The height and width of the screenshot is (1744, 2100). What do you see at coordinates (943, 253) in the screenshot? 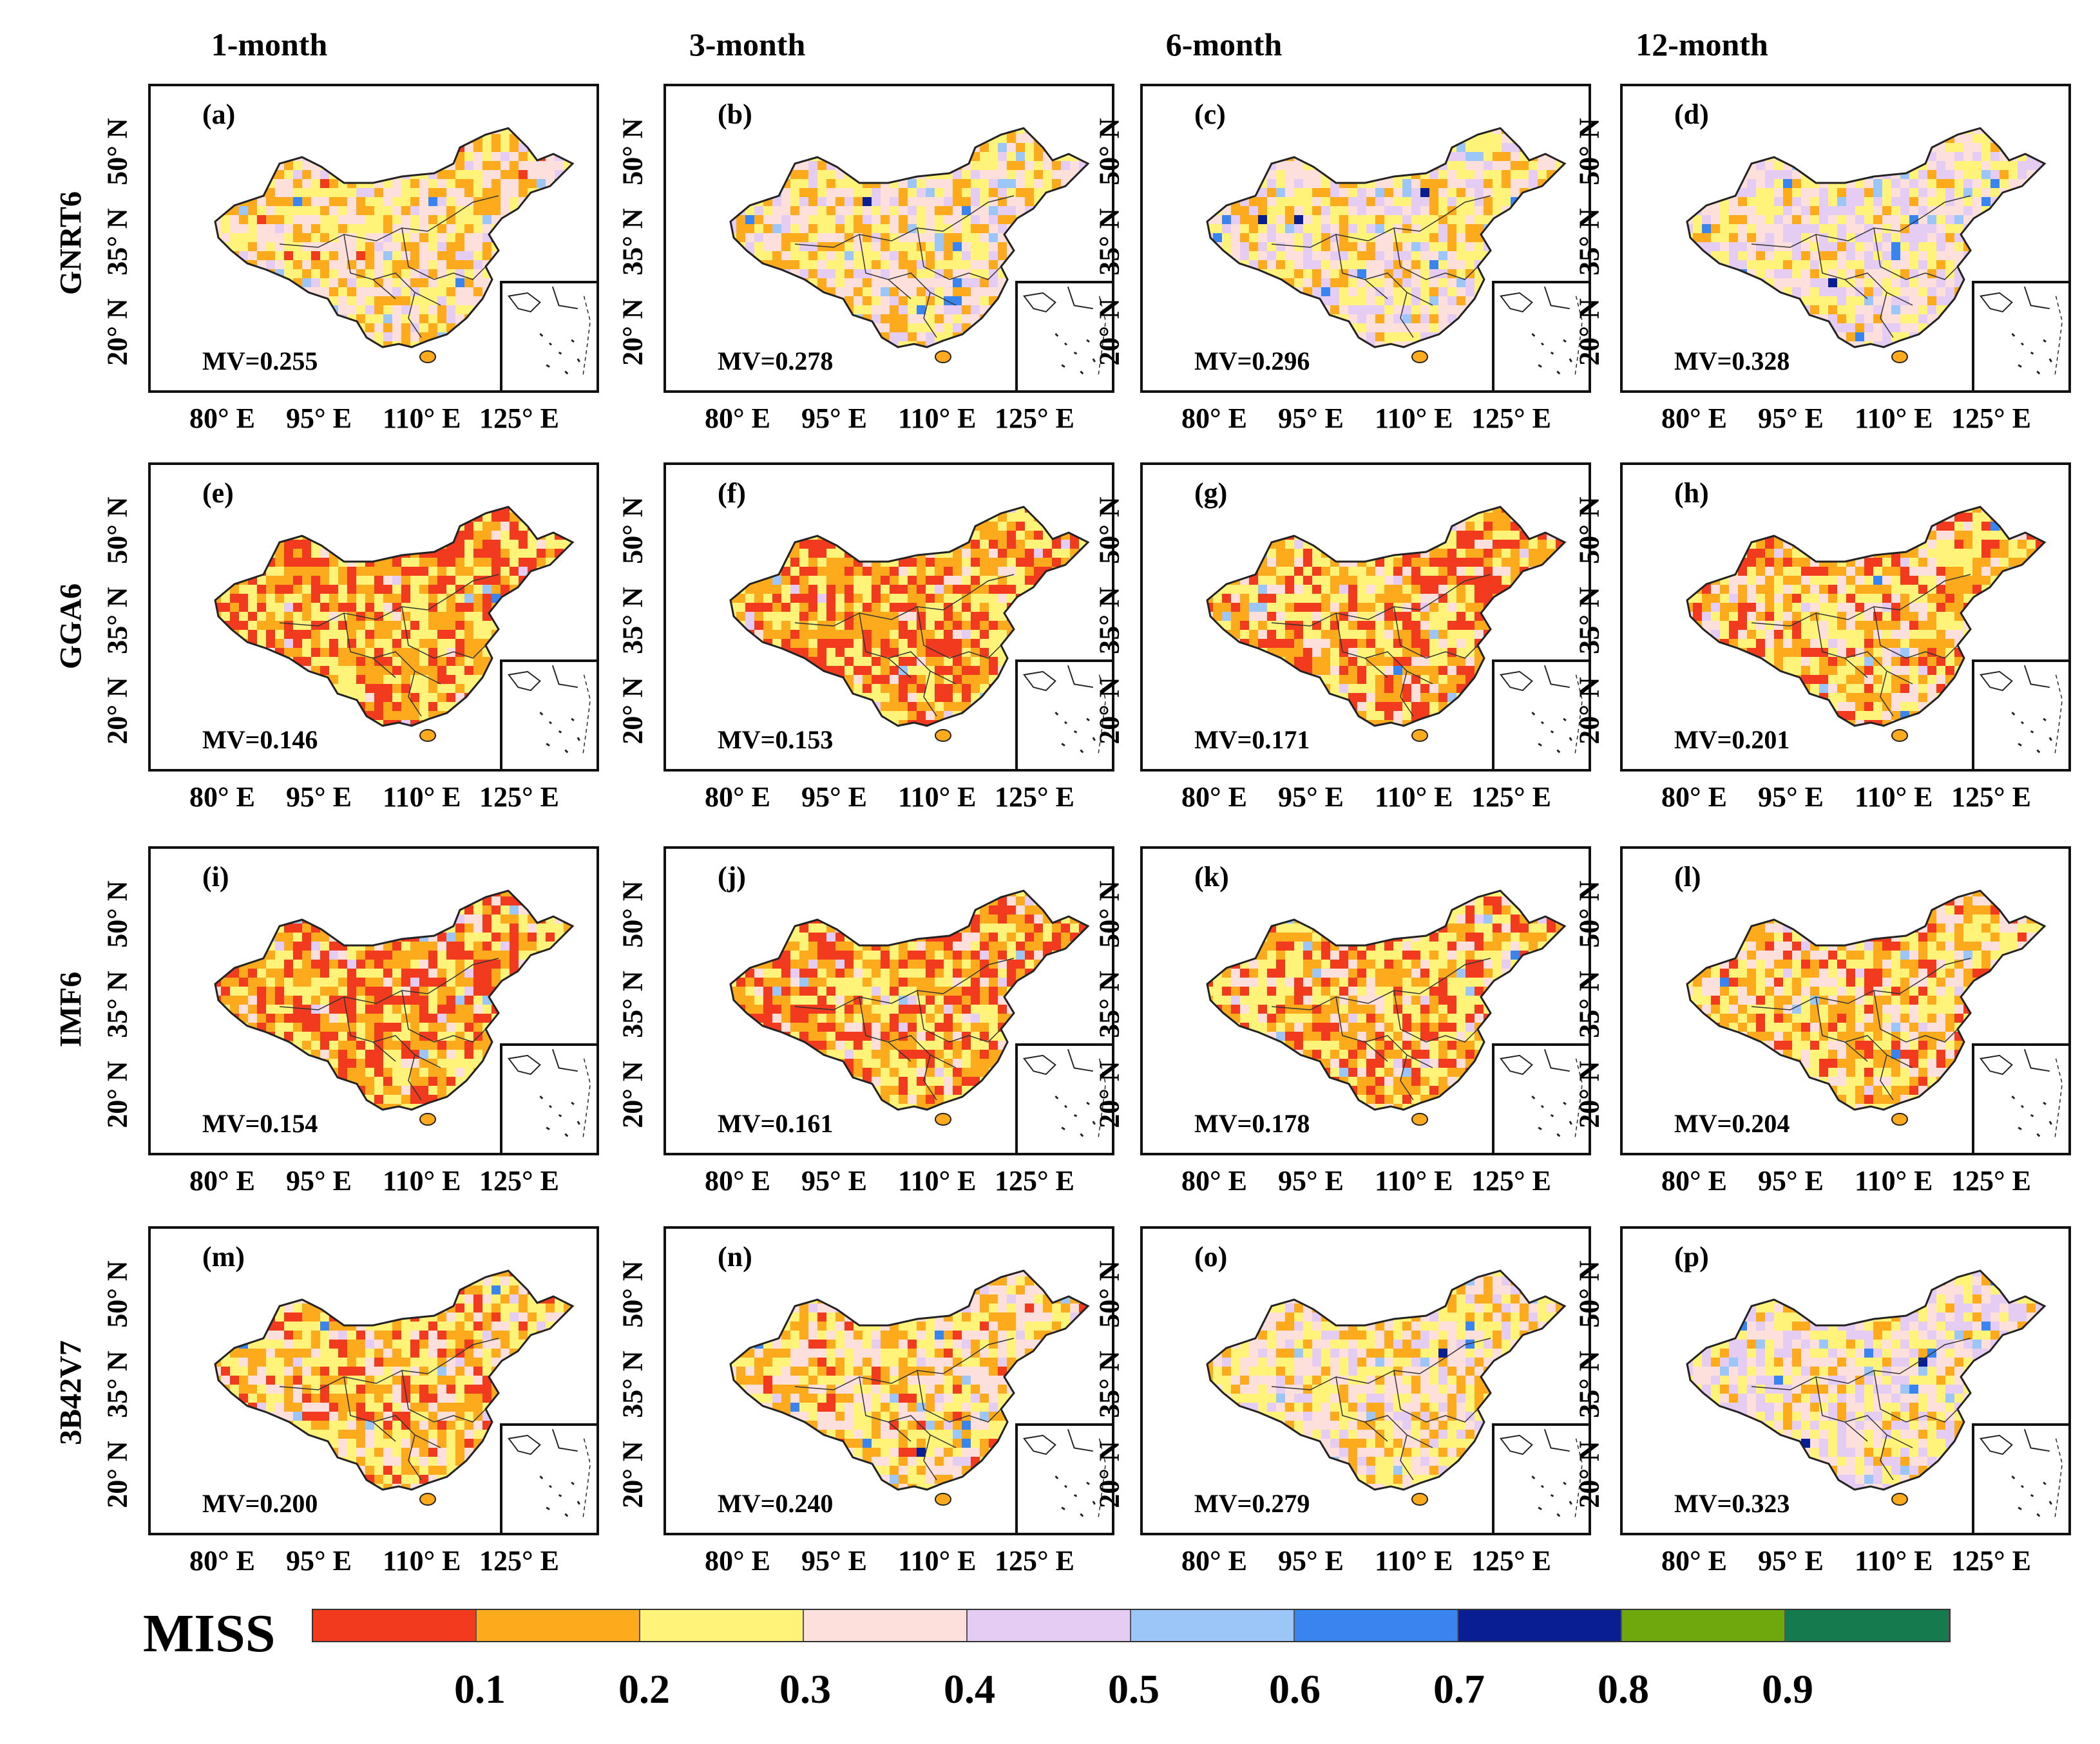
I see `province-border` at bounding box center [943, 253].